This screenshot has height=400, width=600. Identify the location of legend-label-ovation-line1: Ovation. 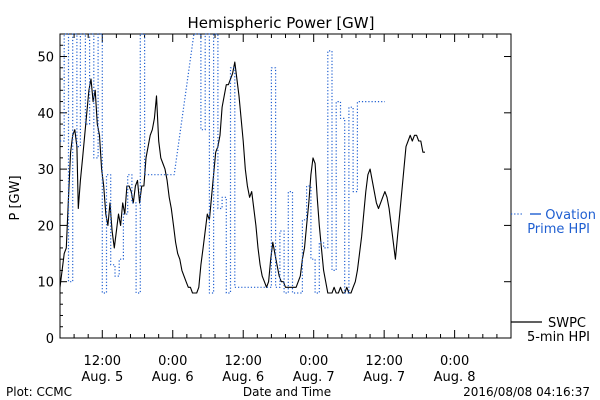
(570, 215).